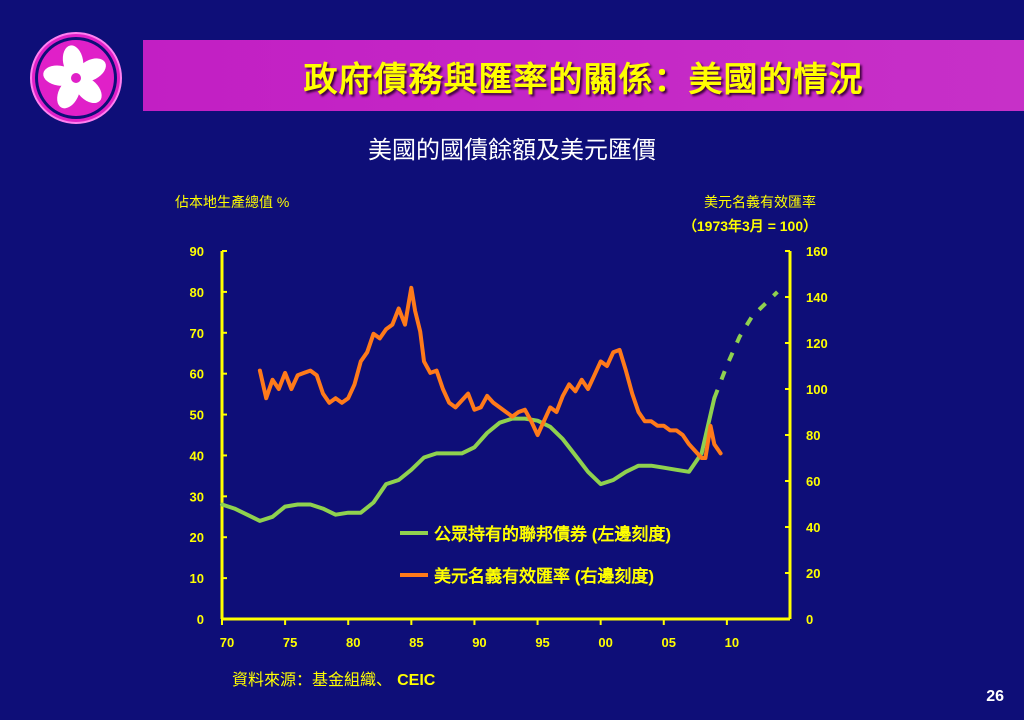  What do you see at coordinates (544, 576) in the screenshot?
I see `legend-label-fx: 美元名義有效匯率 (右邊刻度)` at bounding box center [544, 576].